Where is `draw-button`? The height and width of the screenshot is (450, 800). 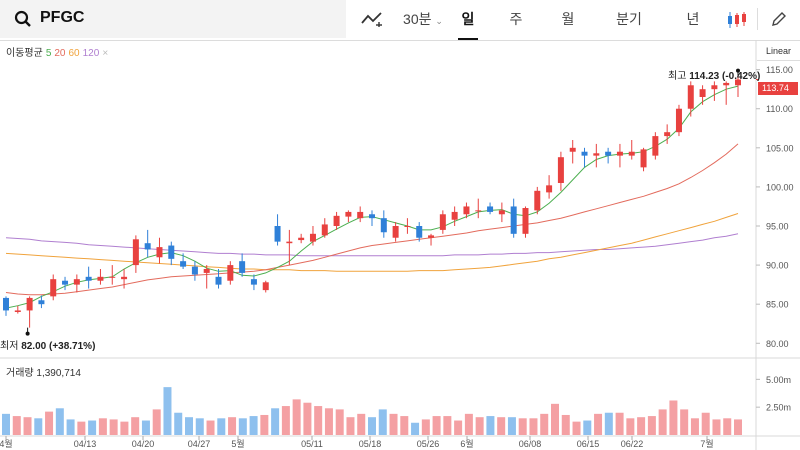
draw-button is located at coordinates (779, 20).